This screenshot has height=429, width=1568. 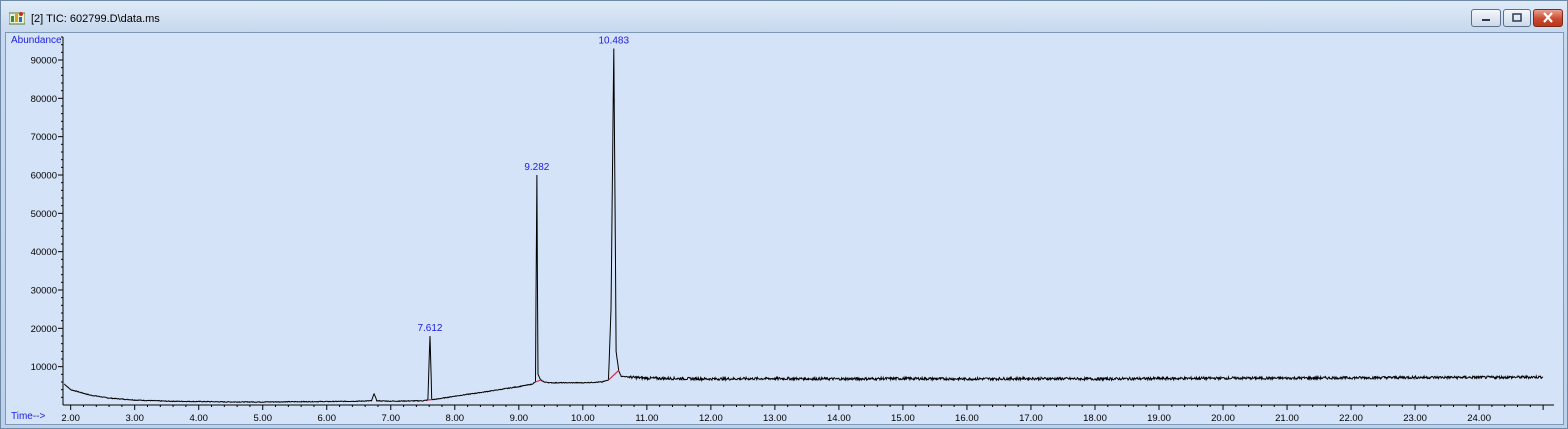 I want to click on x-tick-label: 24.00, so click(x=1479, y=418).